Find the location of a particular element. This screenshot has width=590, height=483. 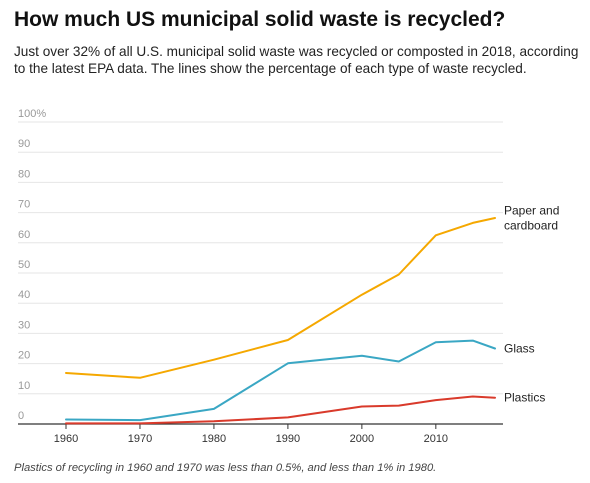

y-tick-label: 70 is located at coordinates (24, 205).